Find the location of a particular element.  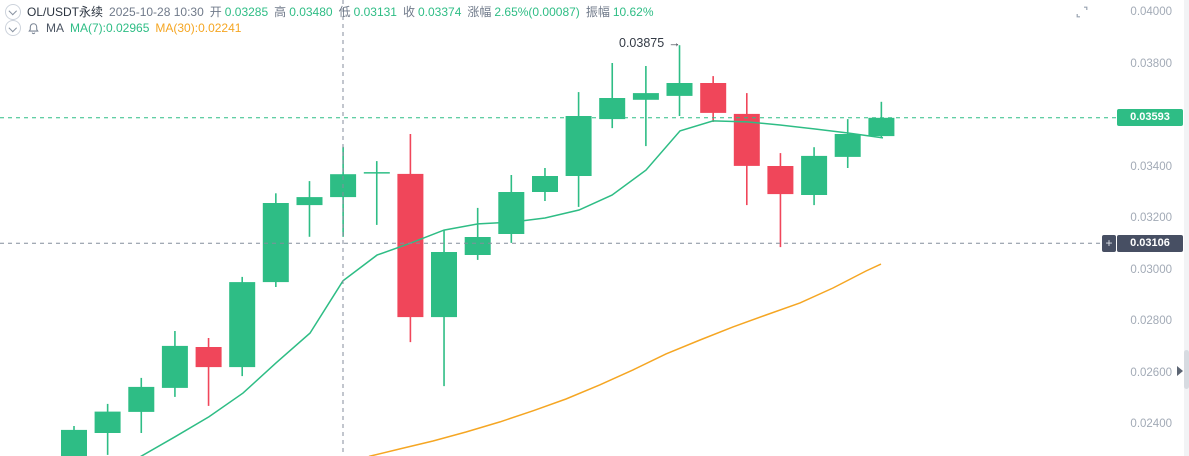

add-alert-plus-icon: + is located at coordinates (1109, 243).